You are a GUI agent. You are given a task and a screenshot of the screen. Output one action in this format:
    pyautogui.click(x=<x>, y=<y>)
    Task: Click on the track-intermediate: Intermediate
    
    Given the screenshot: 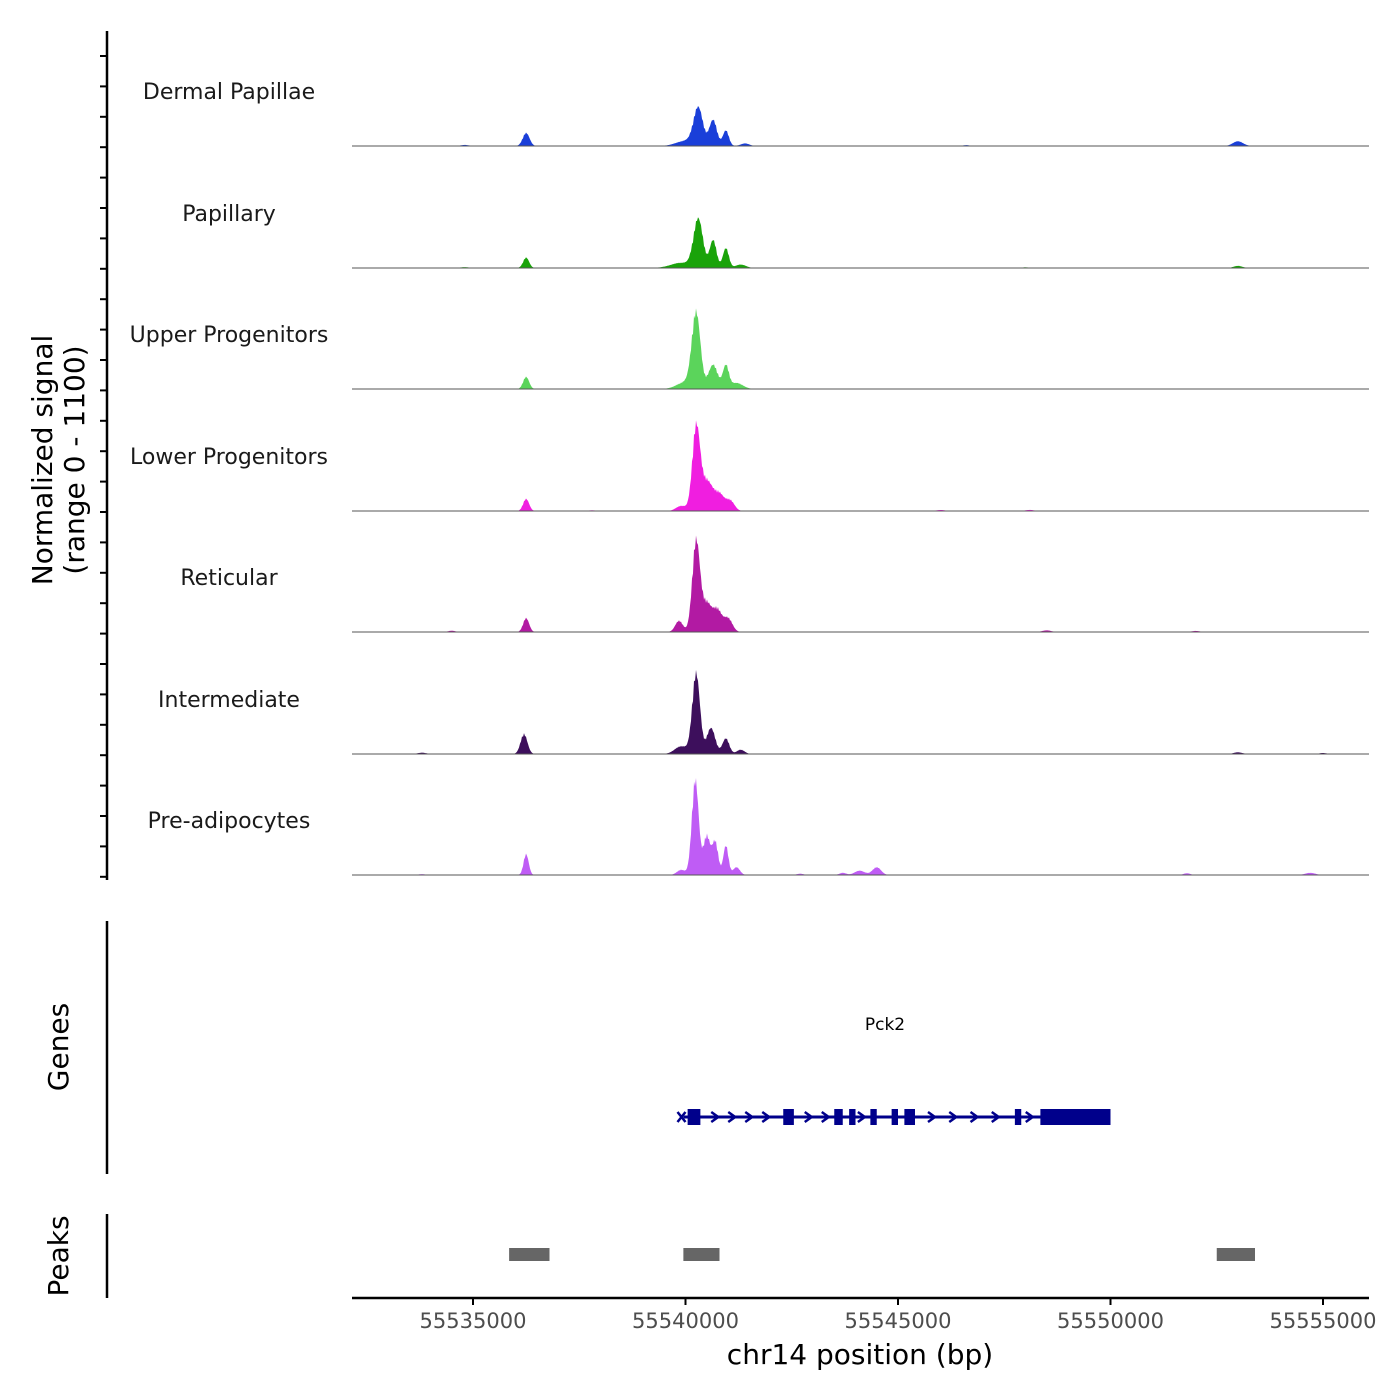 What is the action you would take?
    pyautogui.click(x=763, y=712)
    